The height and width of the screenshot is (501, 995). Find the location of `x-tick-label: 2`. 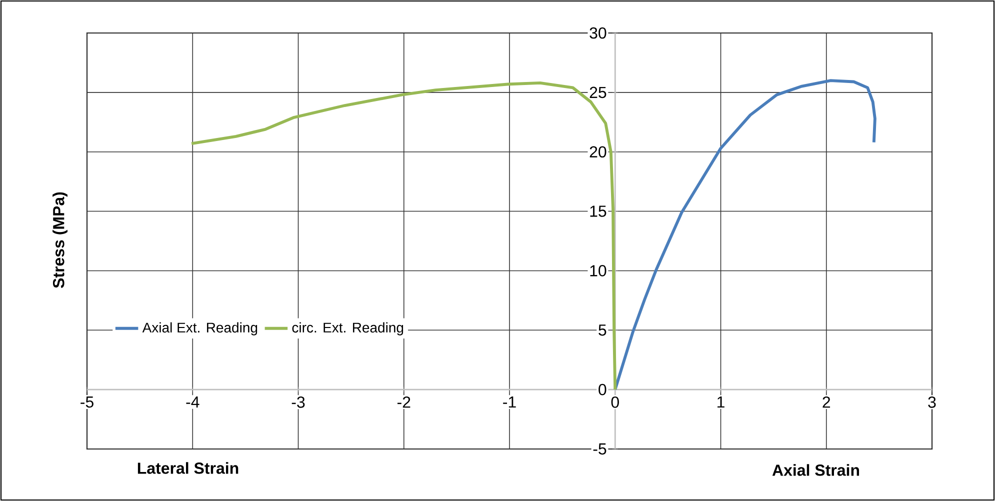

x-tick-label: 2 is located at coordinates (826, 402).